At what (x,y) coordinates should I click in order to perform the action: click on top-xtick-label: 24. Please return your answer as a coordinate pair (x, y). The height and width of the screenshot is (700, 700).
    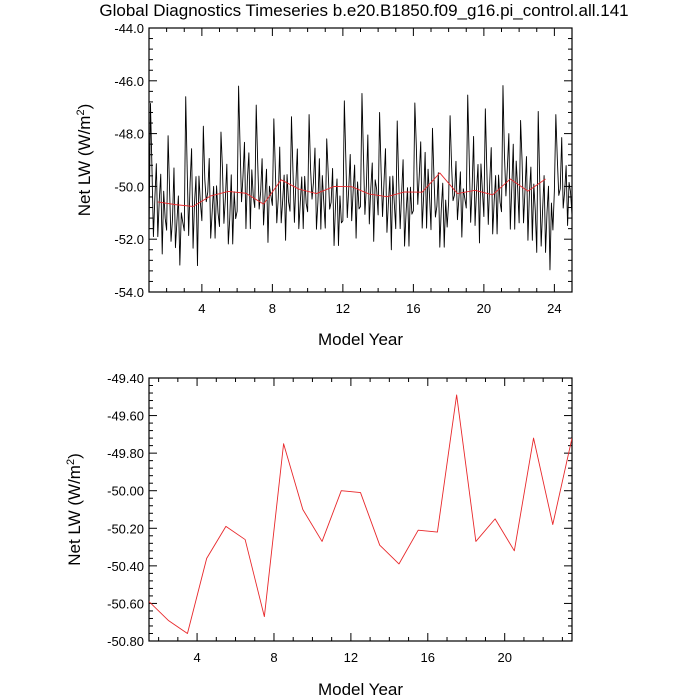
    Looking at the image, I should click on (554, 308).